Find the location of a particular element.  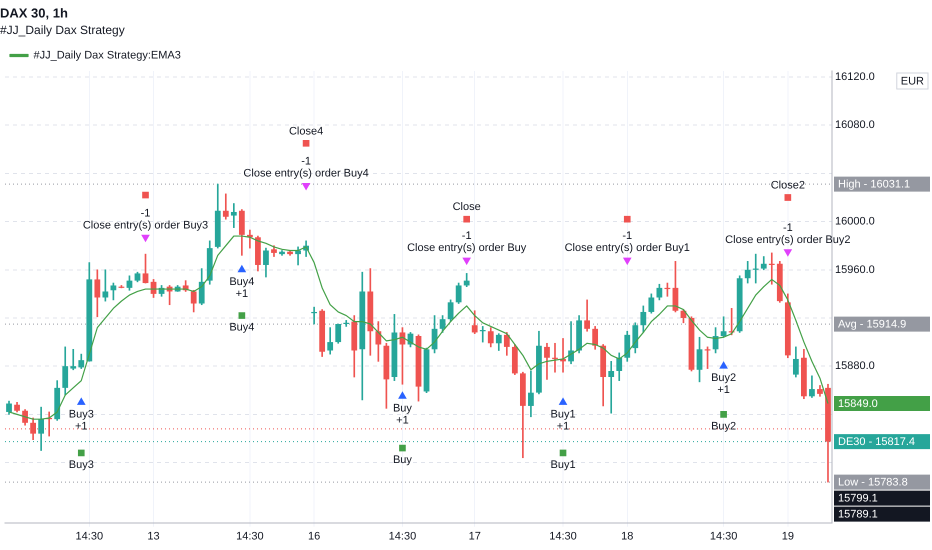

ref-line-label: Avg - 15914.9 is located at coordinates (872, 324).